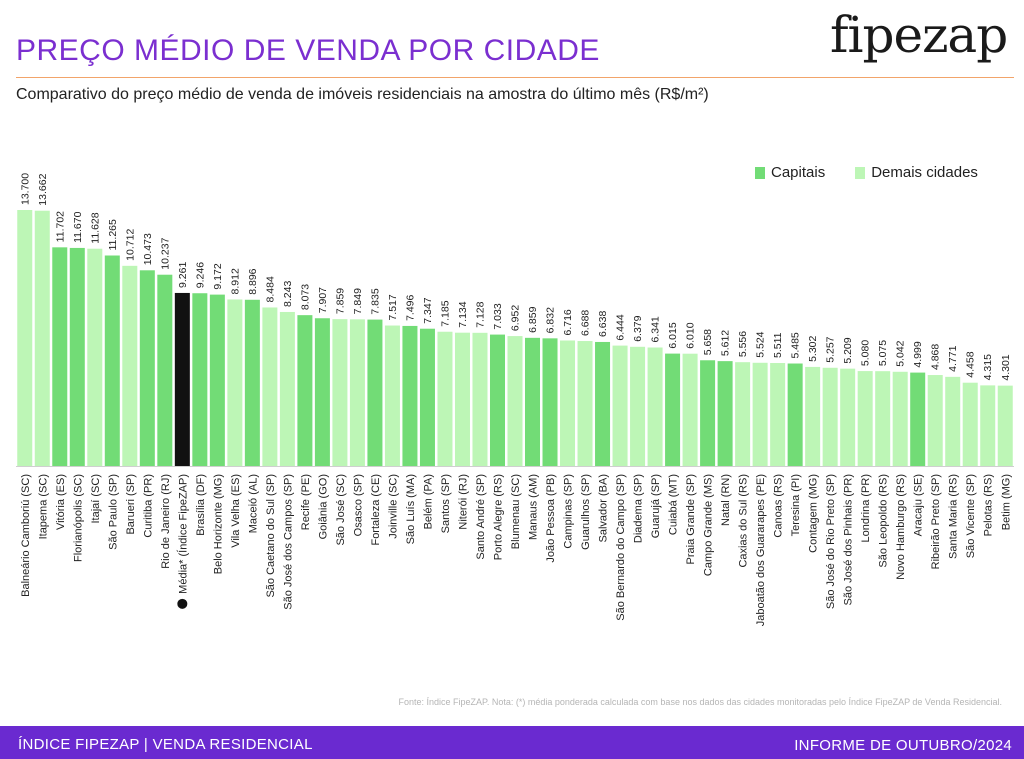 This screenshot has width=1024, height=759. Describe the element at coordinates (954, 516) in the screenshot. I see `category-label-53: Santa Maria (RS)` at that location.